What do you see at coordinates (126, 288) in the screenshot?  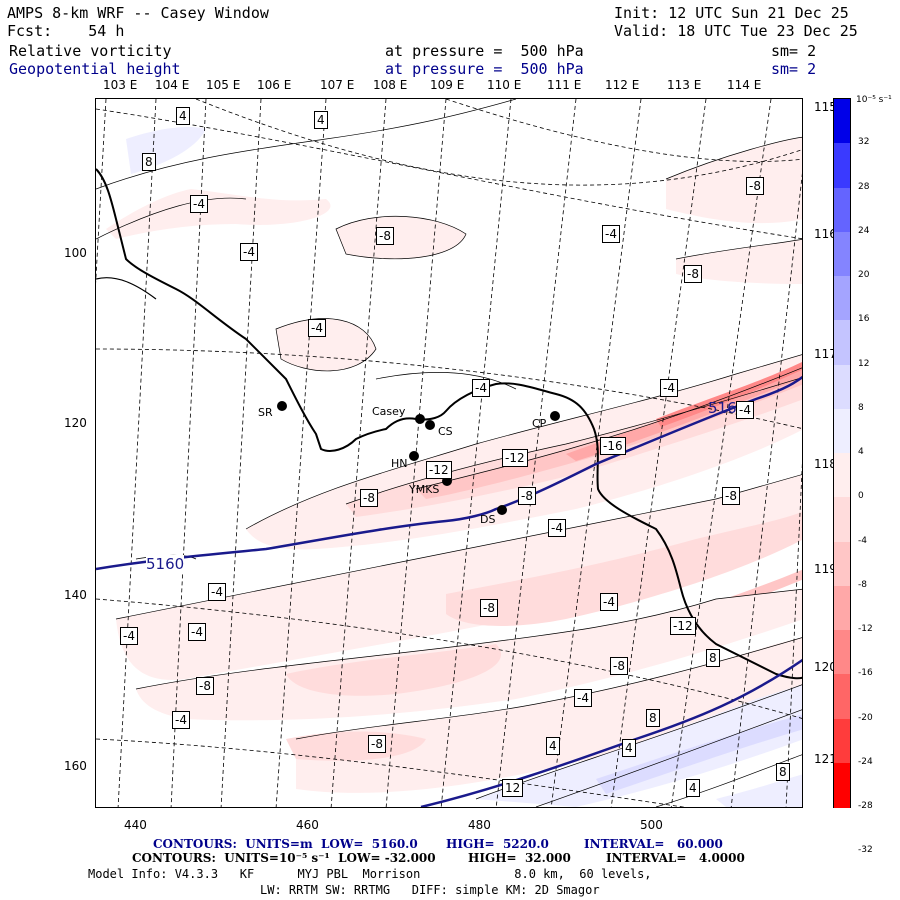 I see `coastline` at bounding box center [126, 288].